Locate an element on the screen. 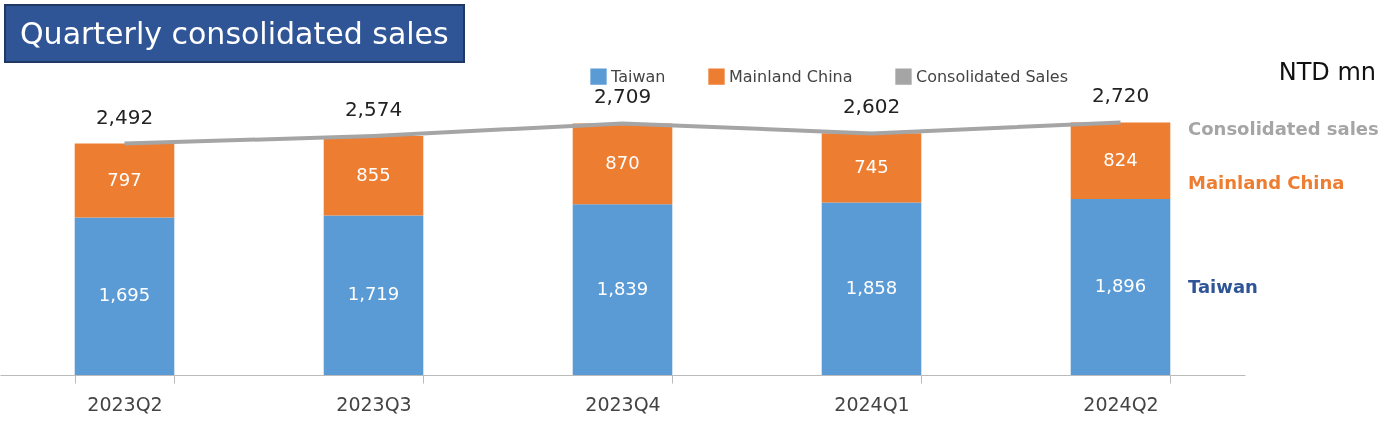  data-label: 2,720 is located at coordinates (1120, 95).